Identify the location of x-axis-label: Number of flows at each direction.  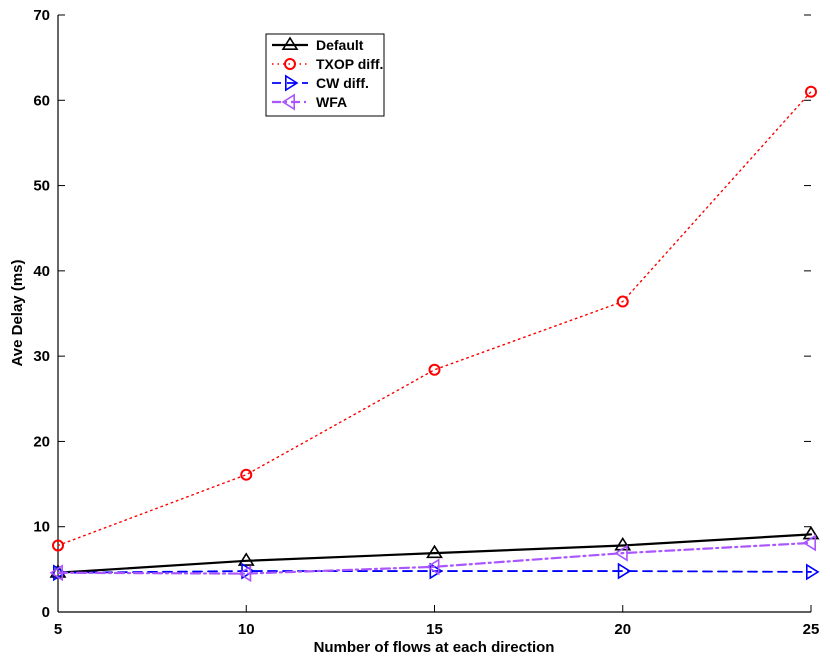
(434, 647).